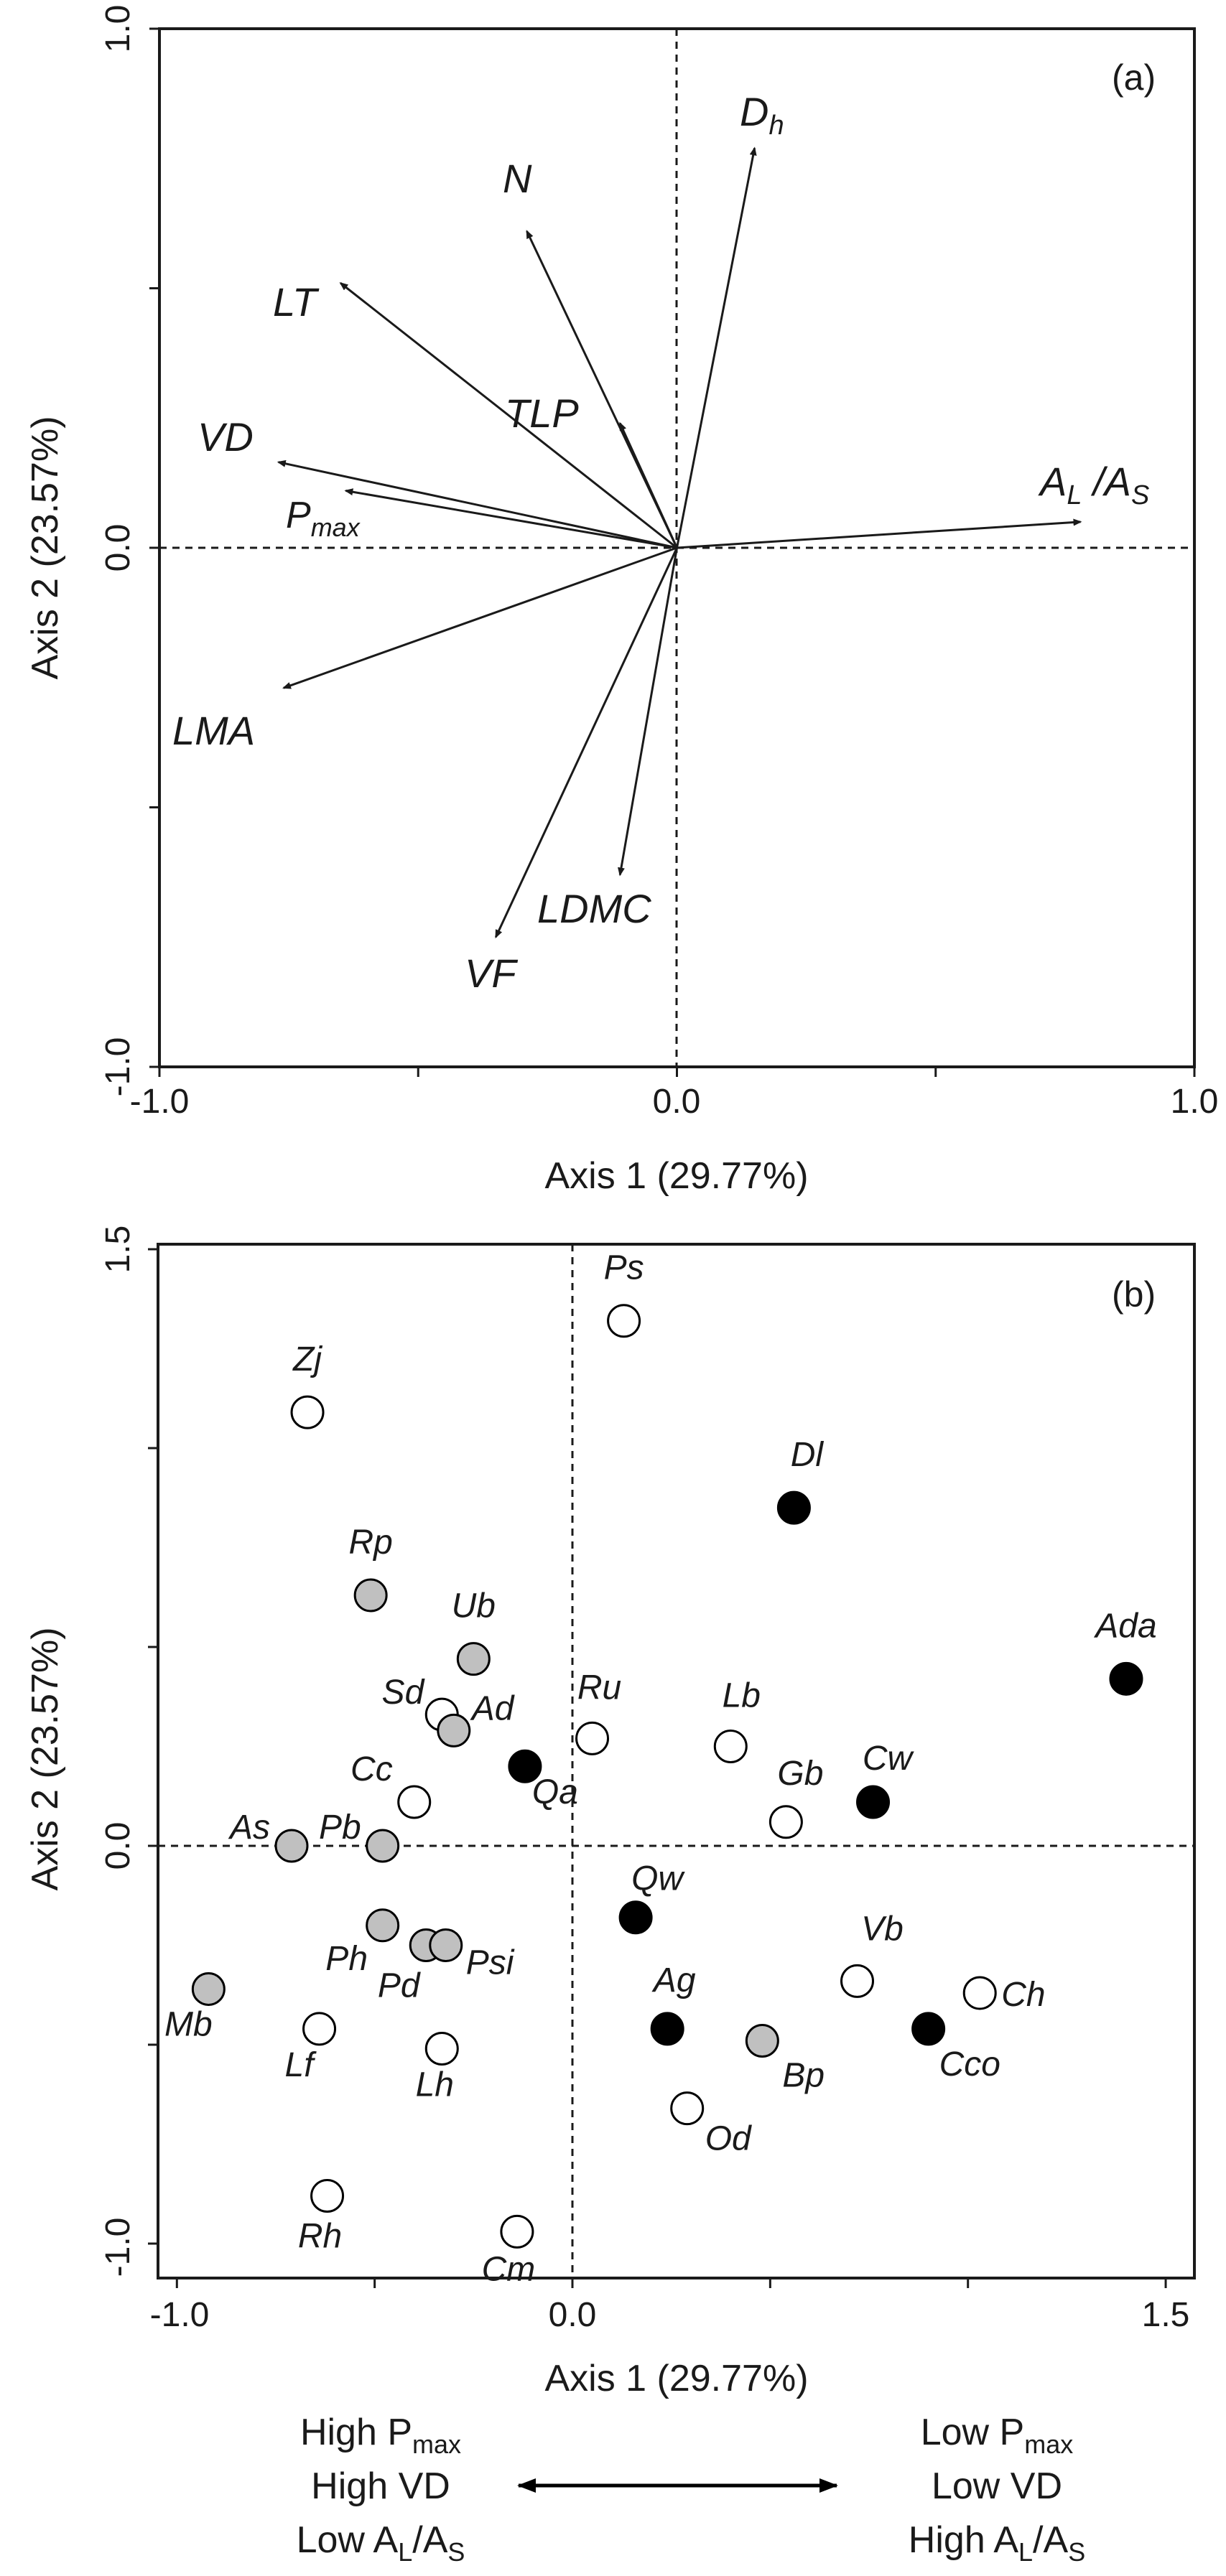  Describe the element at coordinates (327, 2196) in the screenshot. I see `point-rh` at that location.